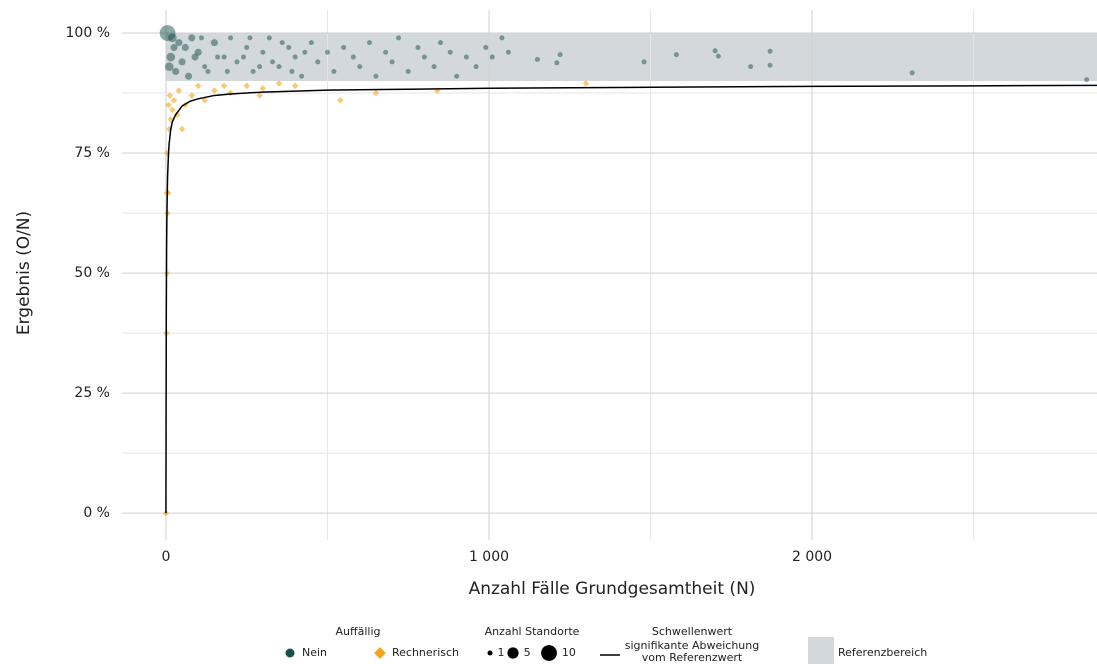 This screenshot has width=1097, height=664. Describe the element at coordinates (692, 645) in the screenshot. I see `legend-label: signifikante Abweichung` at that location.